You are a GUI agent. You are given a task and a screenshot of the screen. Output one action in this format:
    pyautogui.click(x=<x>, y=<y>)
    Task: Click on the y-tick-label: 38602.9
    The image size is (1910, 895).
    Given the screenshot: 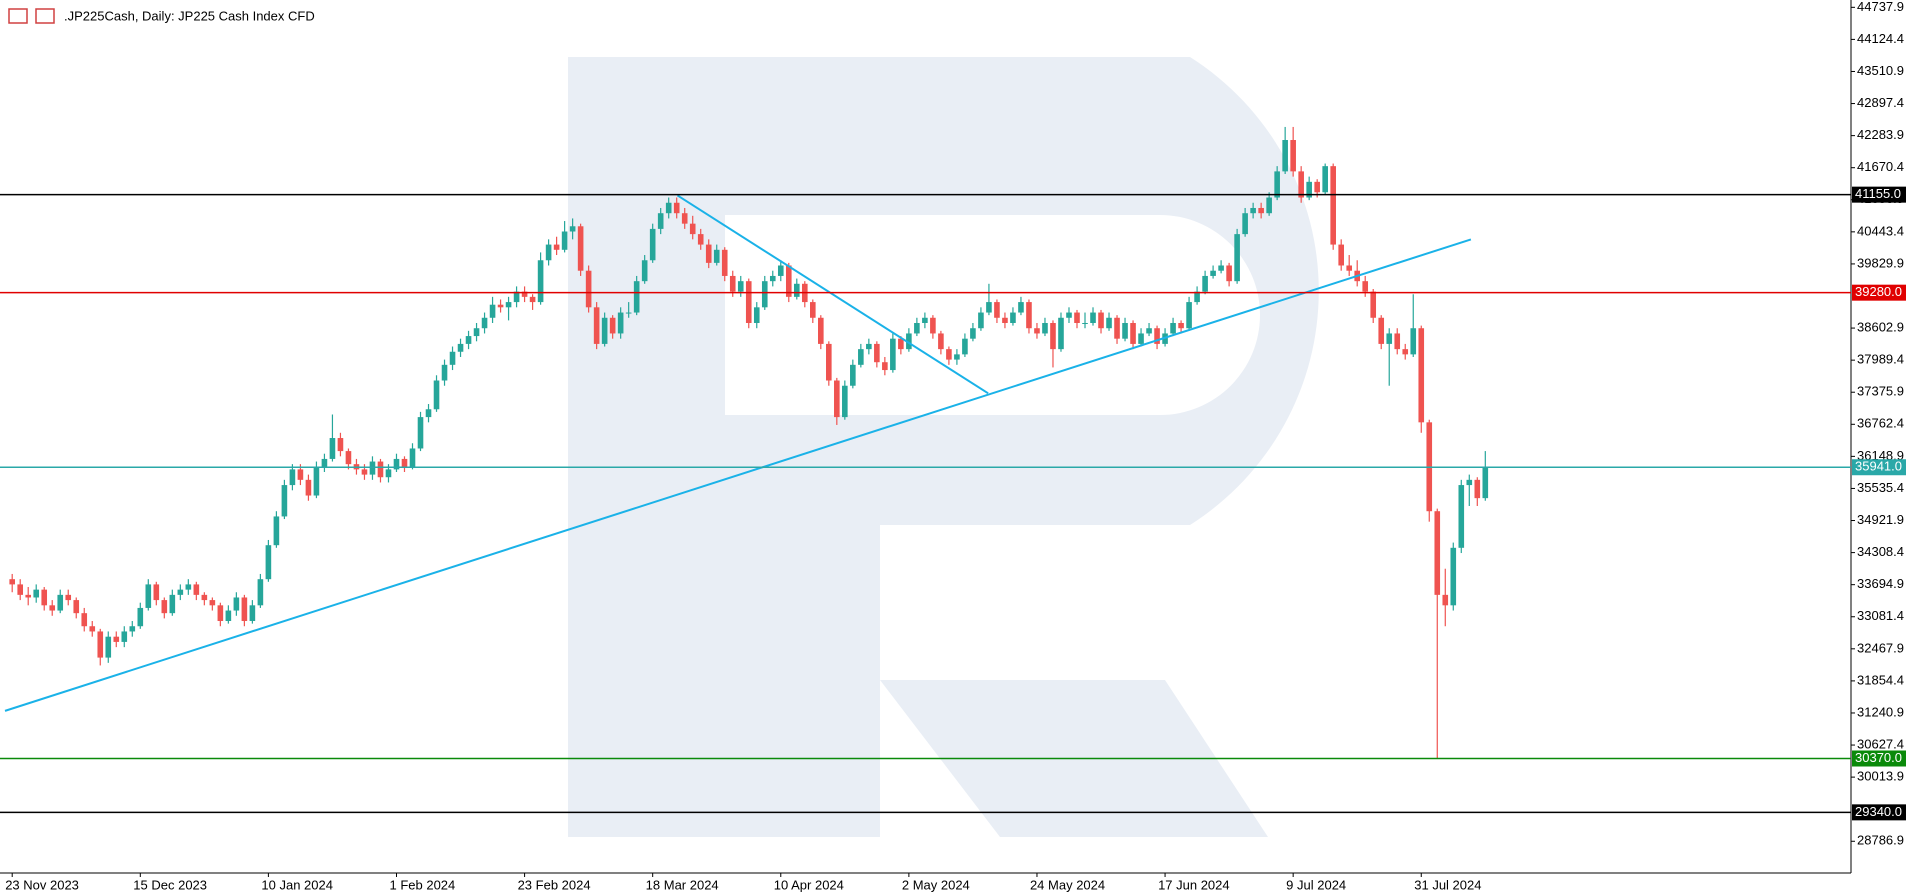 What is the action you would take?
    pyautogui.click(x=1880, y=327)
    